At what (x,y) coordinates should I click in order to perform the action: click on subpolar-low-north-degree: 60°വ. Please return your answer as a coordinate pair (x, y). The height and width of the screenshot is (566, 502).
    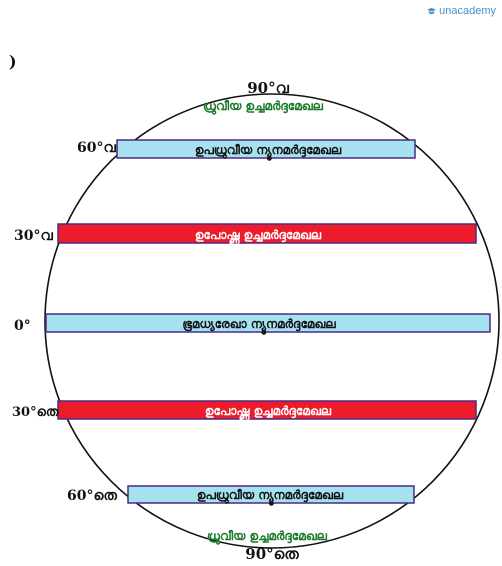
    Looking at the image, I should click on (96, 148).